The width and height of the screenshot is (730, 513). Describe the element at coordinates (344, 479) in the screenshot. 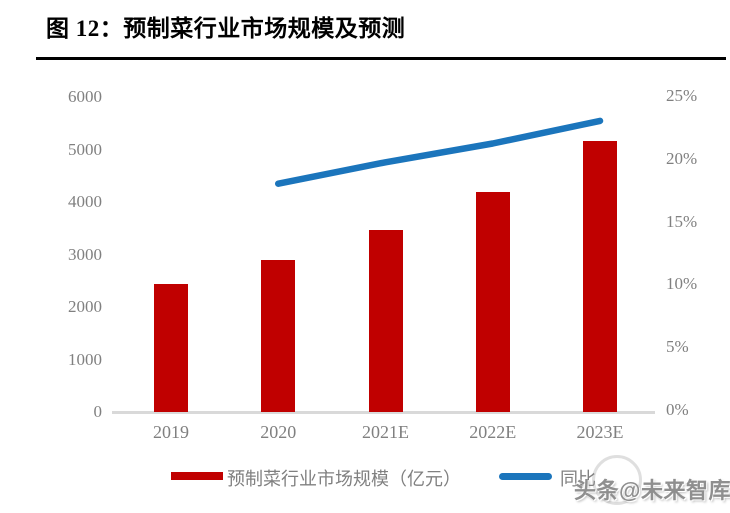

I see `legend-bar-label: 预制菜行业市场规模（亿元）` at that location.